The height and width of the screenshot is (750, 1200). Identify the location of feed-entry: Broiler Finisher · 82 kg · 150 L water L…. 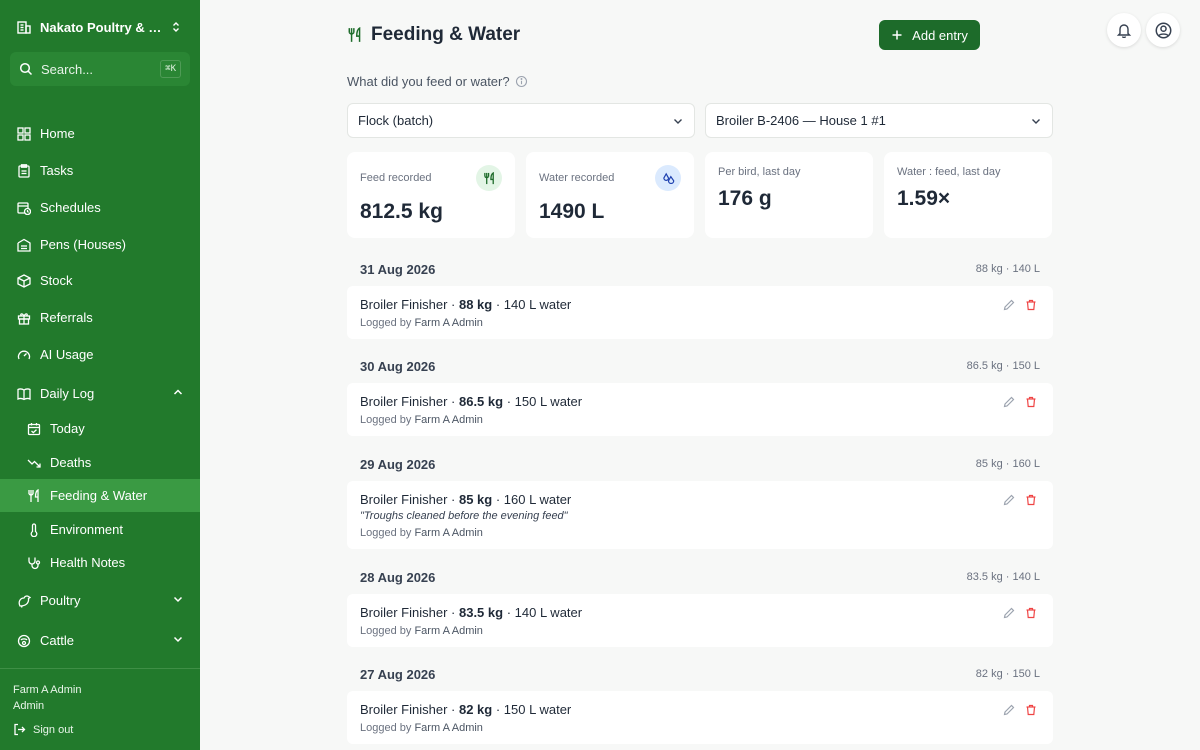
(700, 717).